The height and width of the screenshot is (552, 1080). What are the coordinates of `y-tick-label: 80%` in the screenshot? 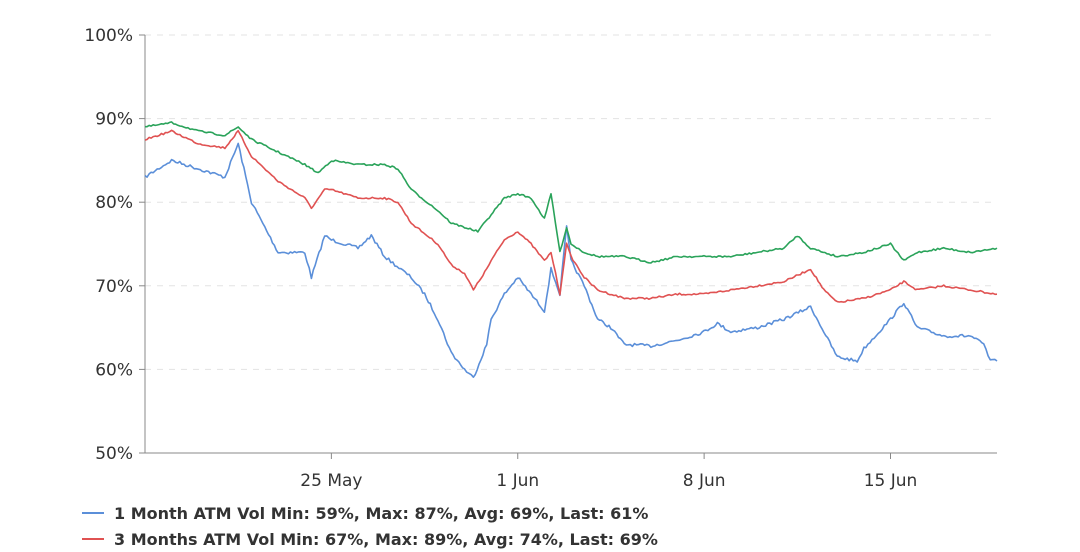 It's located at (114, 203).